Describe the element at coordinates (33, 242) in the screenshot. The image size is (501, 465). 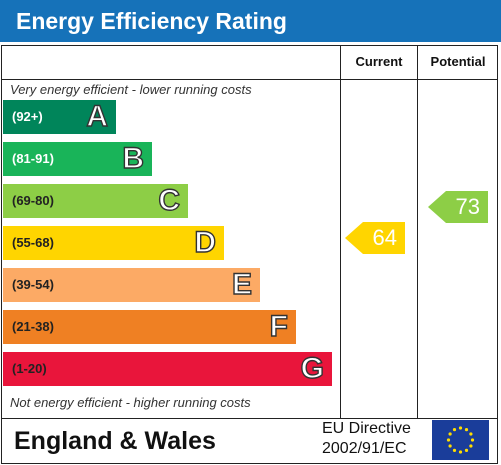
I see `band-range: (55-68)` at that location.